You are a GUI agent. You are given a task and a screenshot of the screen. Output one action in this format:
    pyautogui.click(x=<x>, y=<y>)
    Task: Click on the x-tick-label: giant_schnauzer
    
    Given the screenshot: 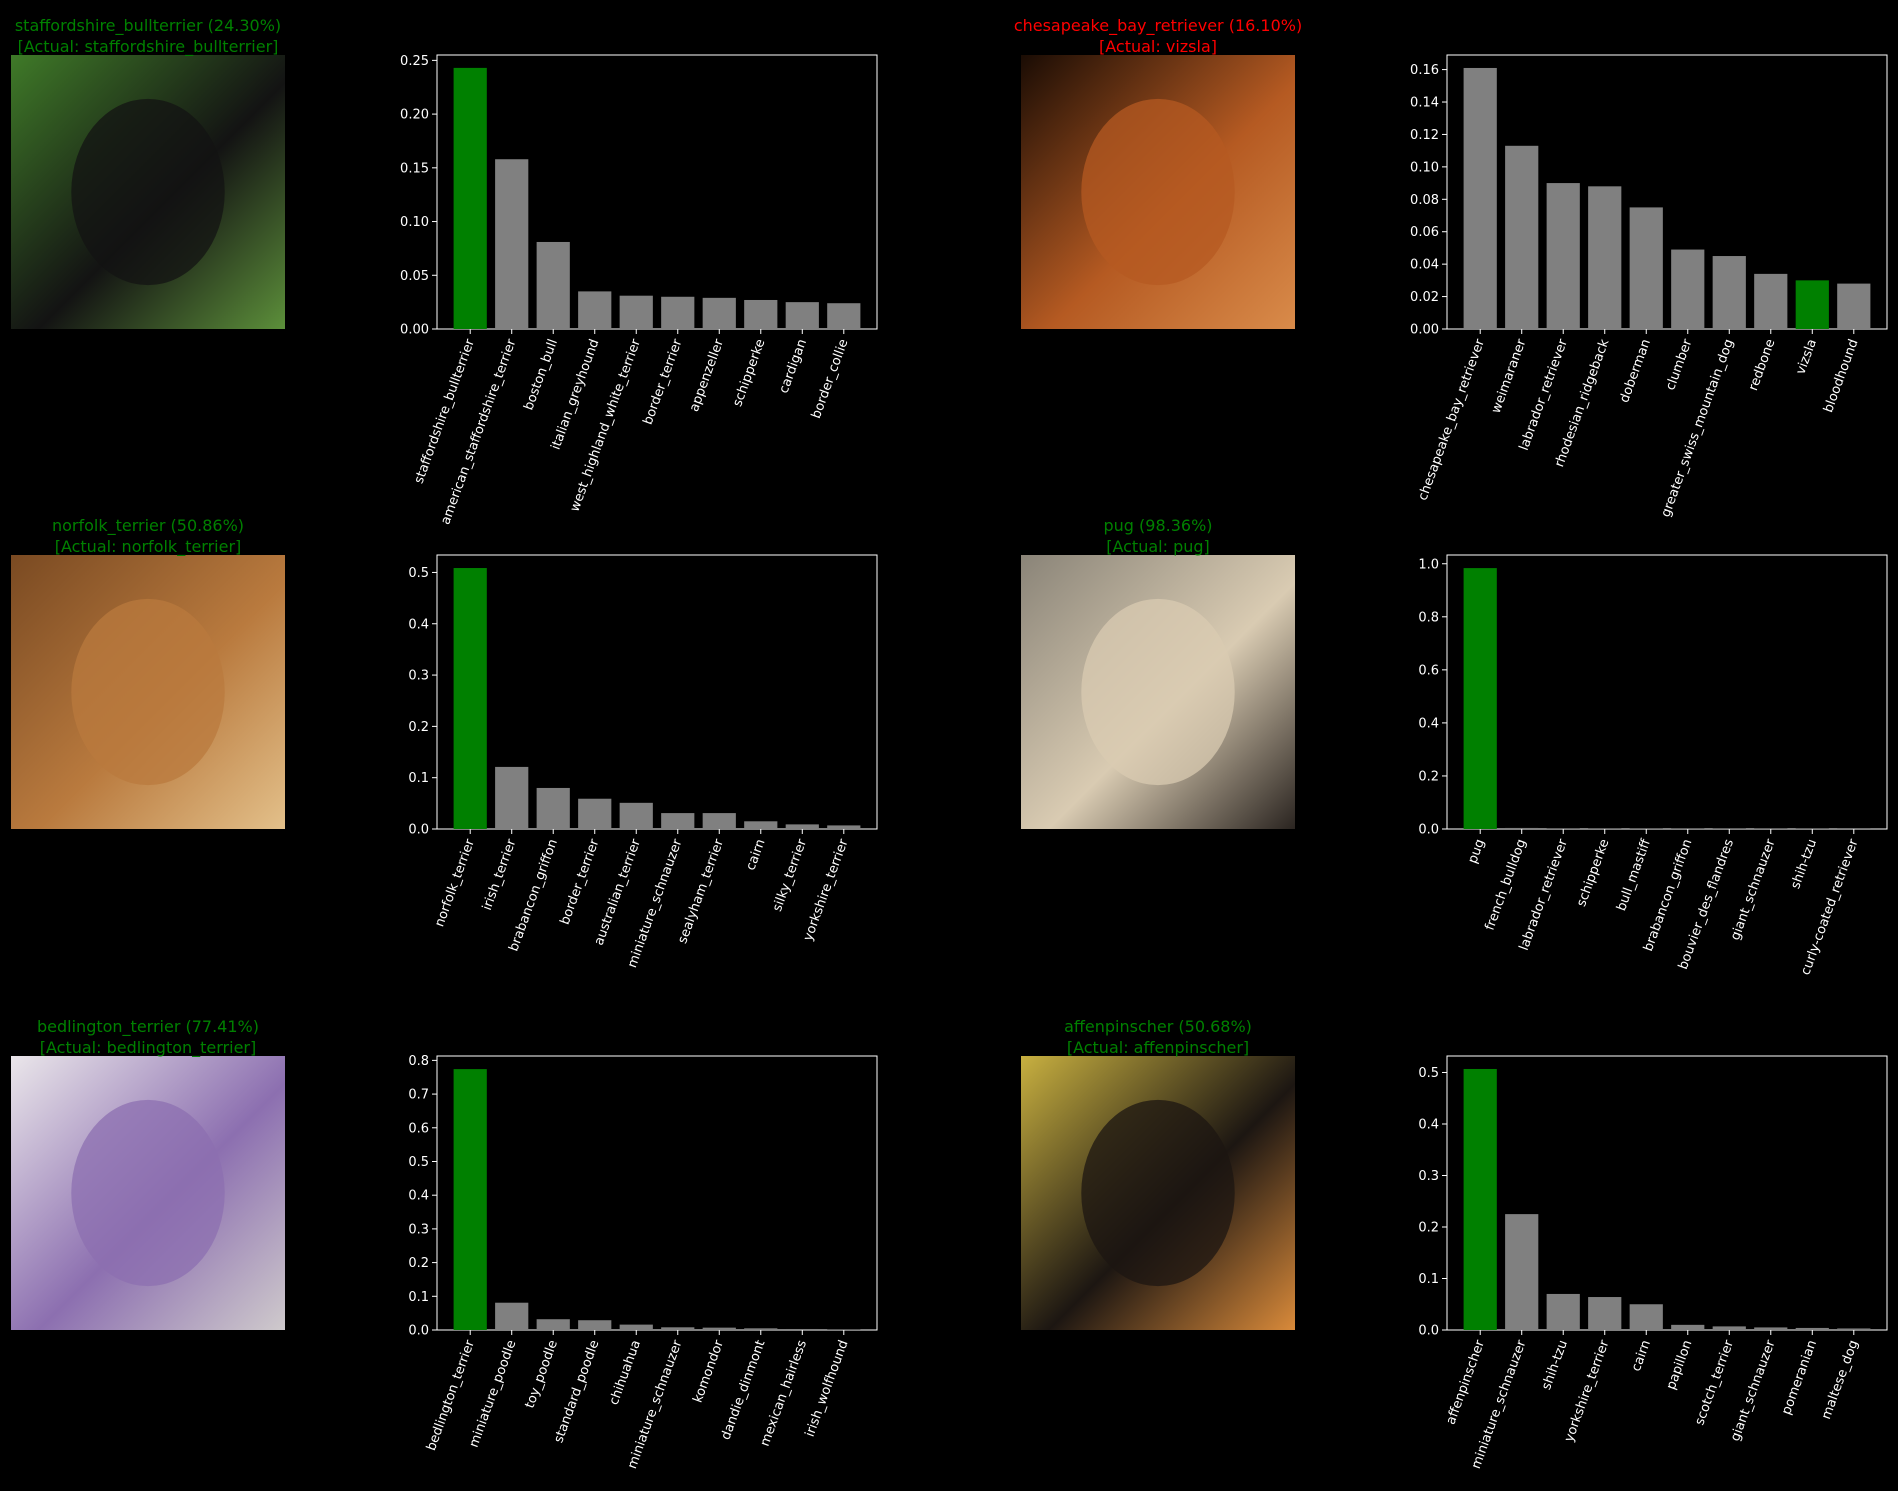 What is the action you would take?
    pyautogui.click(x=1753, y=890)
    